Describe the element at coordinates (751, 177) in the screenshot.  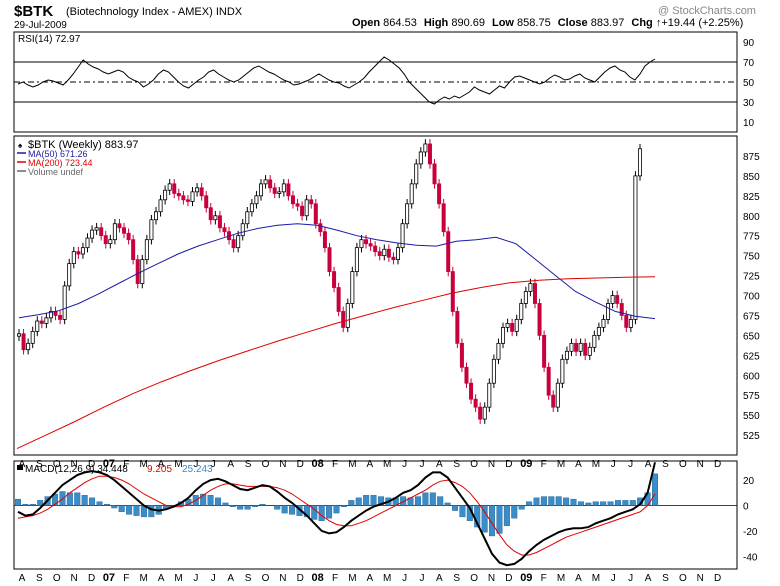
I see `price-tick-label: 850` at that location.